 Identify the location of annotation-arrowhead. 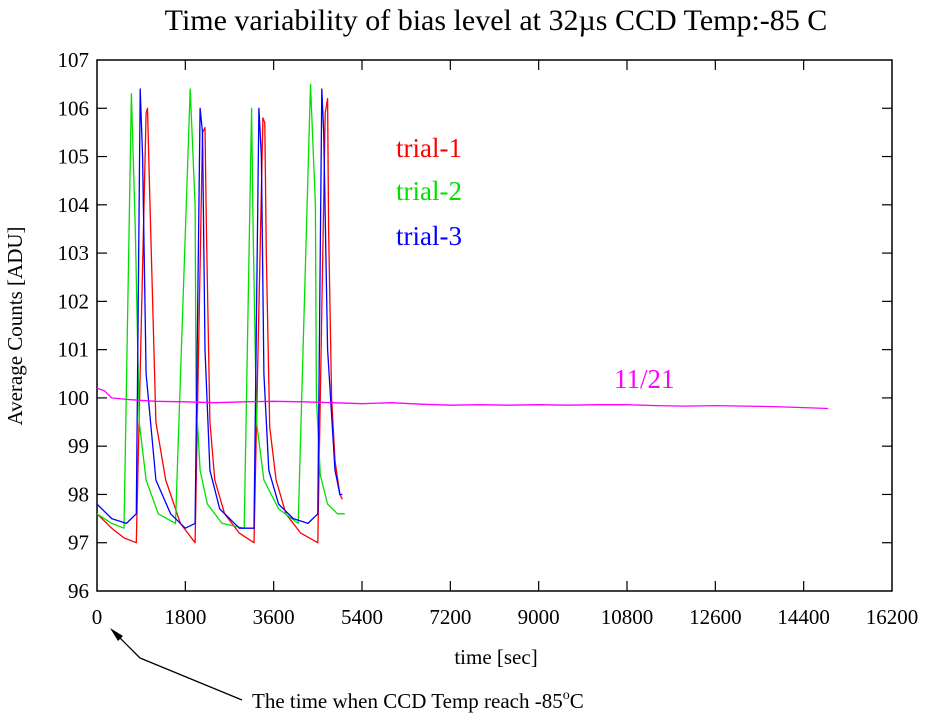
(116, 634).